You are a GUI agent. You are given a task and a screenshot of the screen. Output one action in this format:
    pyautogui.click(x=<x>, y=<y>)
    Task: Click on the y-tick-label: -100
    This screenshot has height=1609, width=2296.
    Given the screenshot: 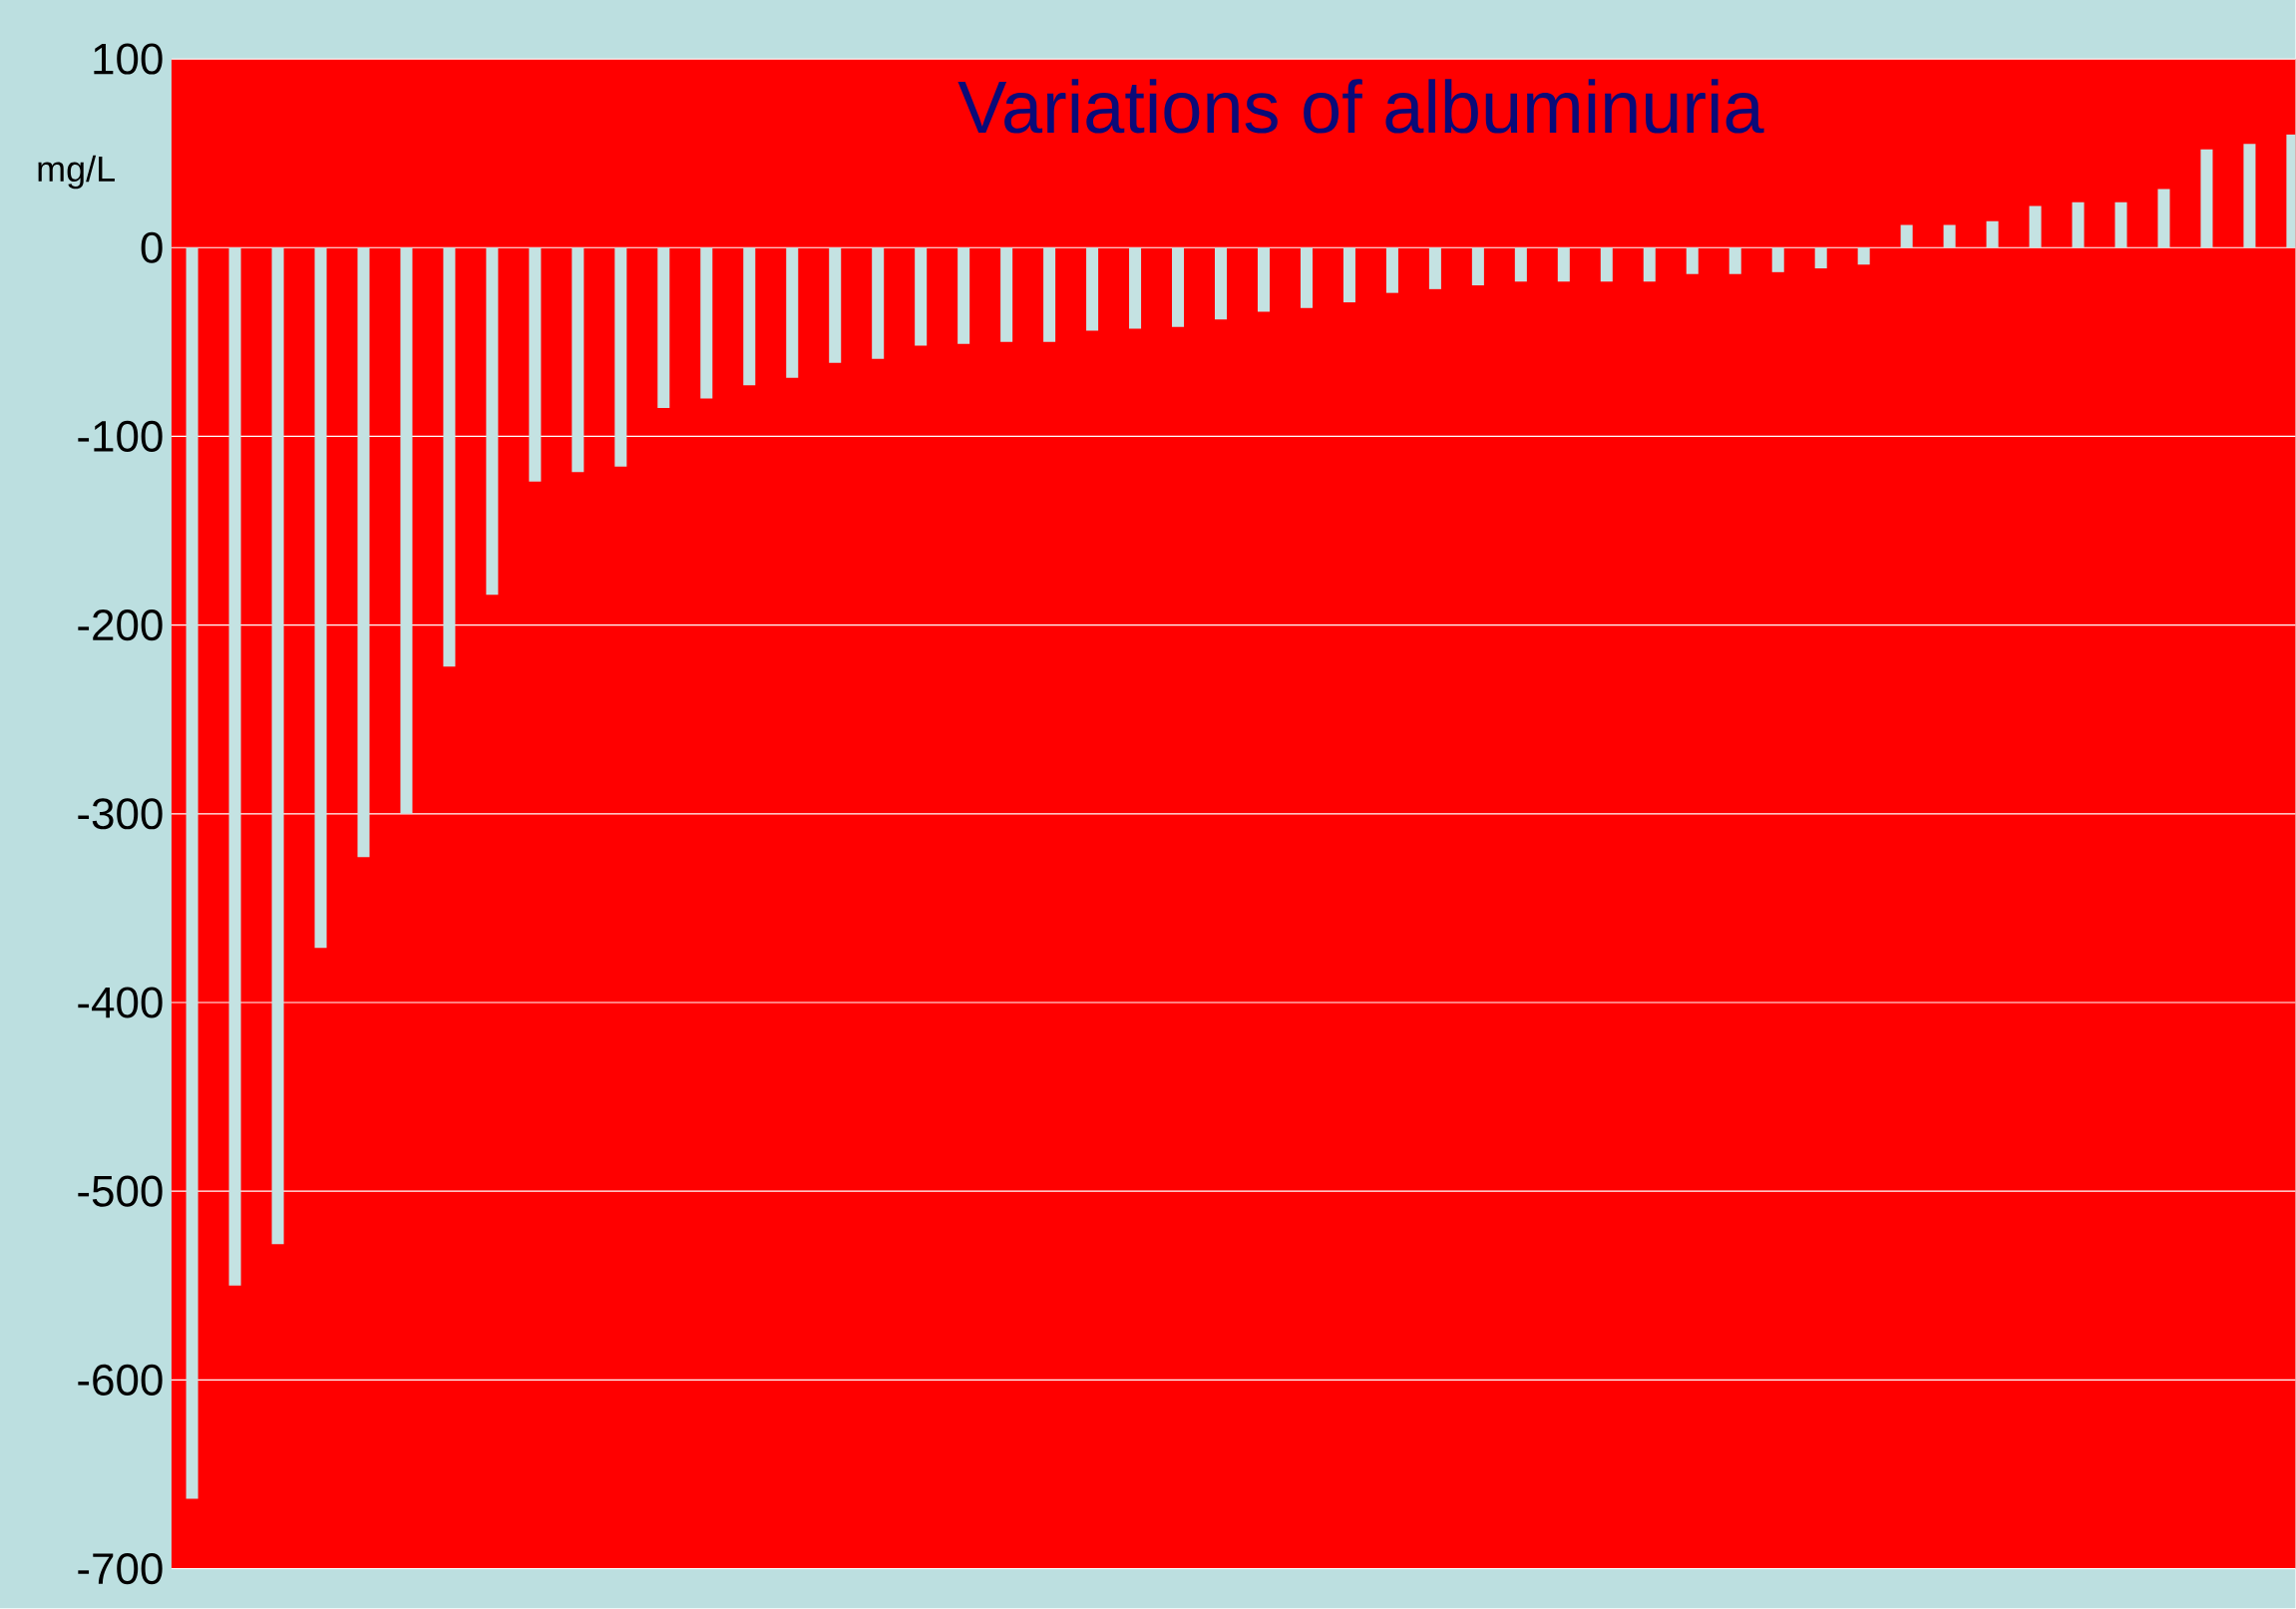 What is the action you would take?
    pyautogui.click(x=120, y=437)
    